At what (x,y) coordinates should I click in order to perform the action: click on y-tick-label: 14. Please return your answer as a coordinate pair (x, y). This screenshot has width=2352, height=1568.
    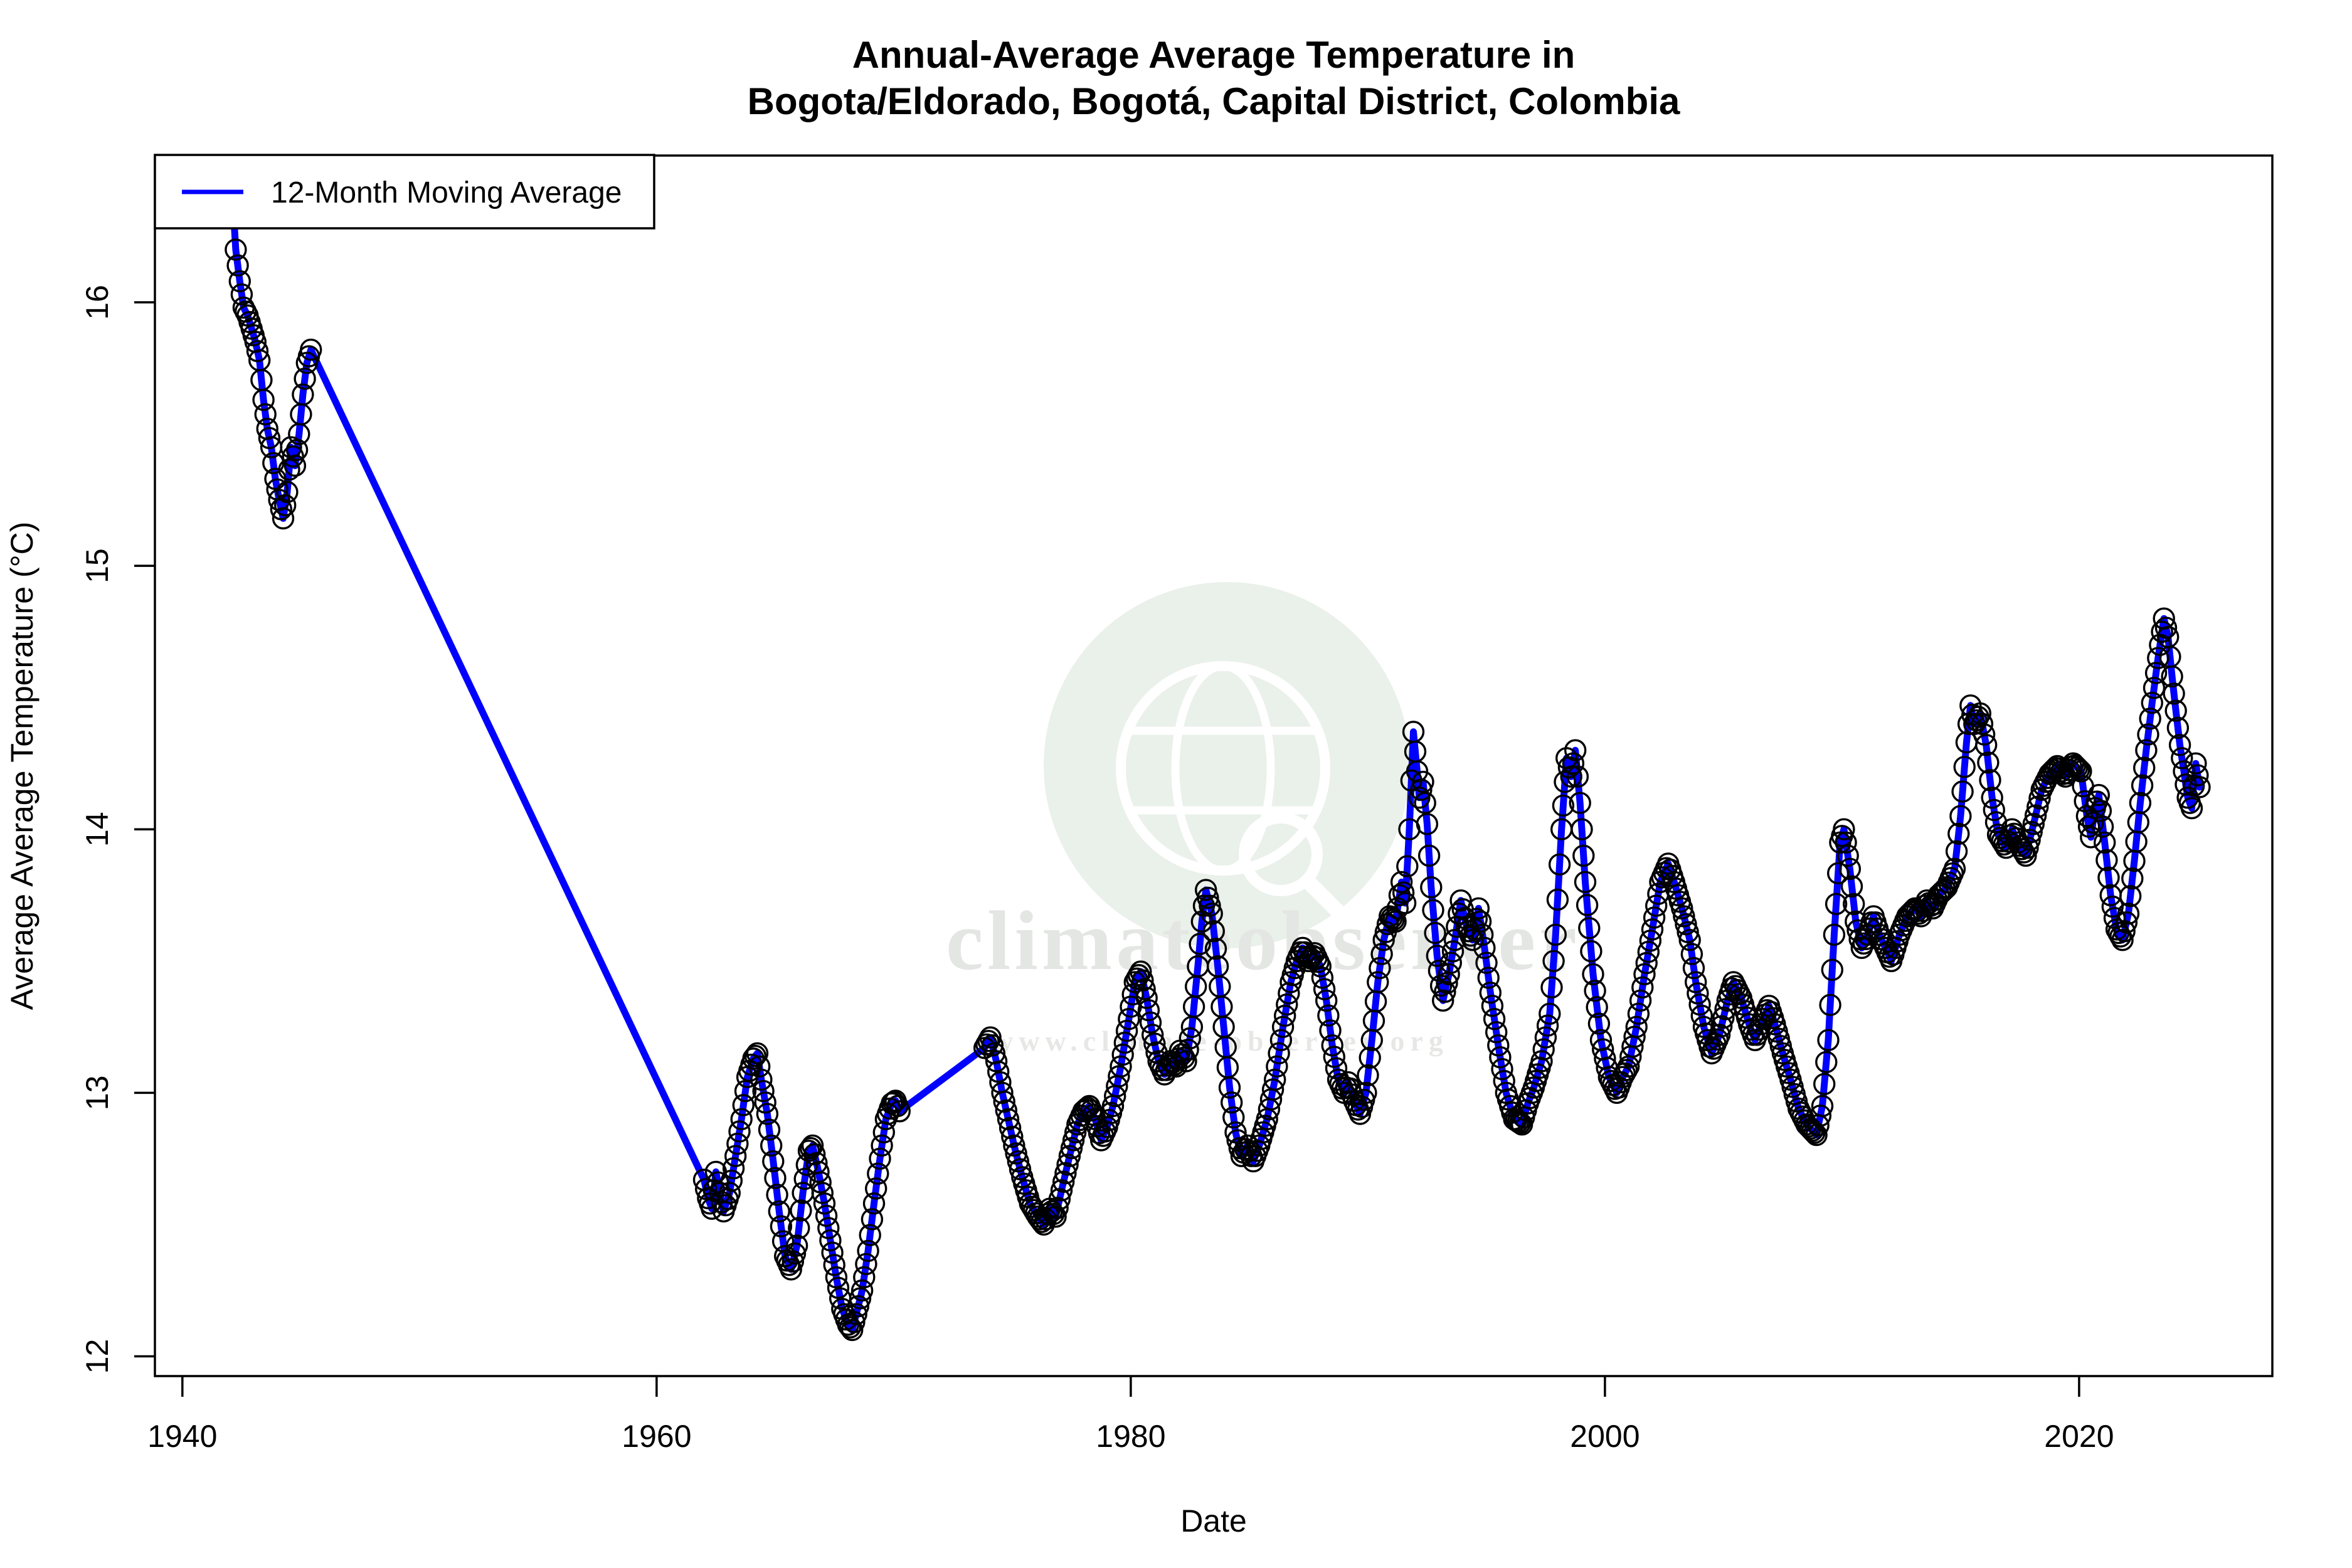
    Looking at the image, I should click on (97, 829).